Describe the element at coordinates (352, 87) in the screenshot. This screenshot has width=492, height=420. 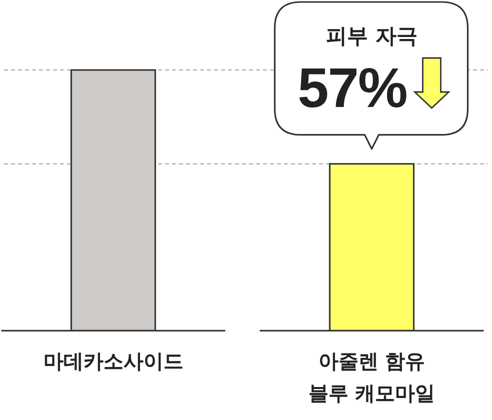
I see `annotation: 57%` at that location.